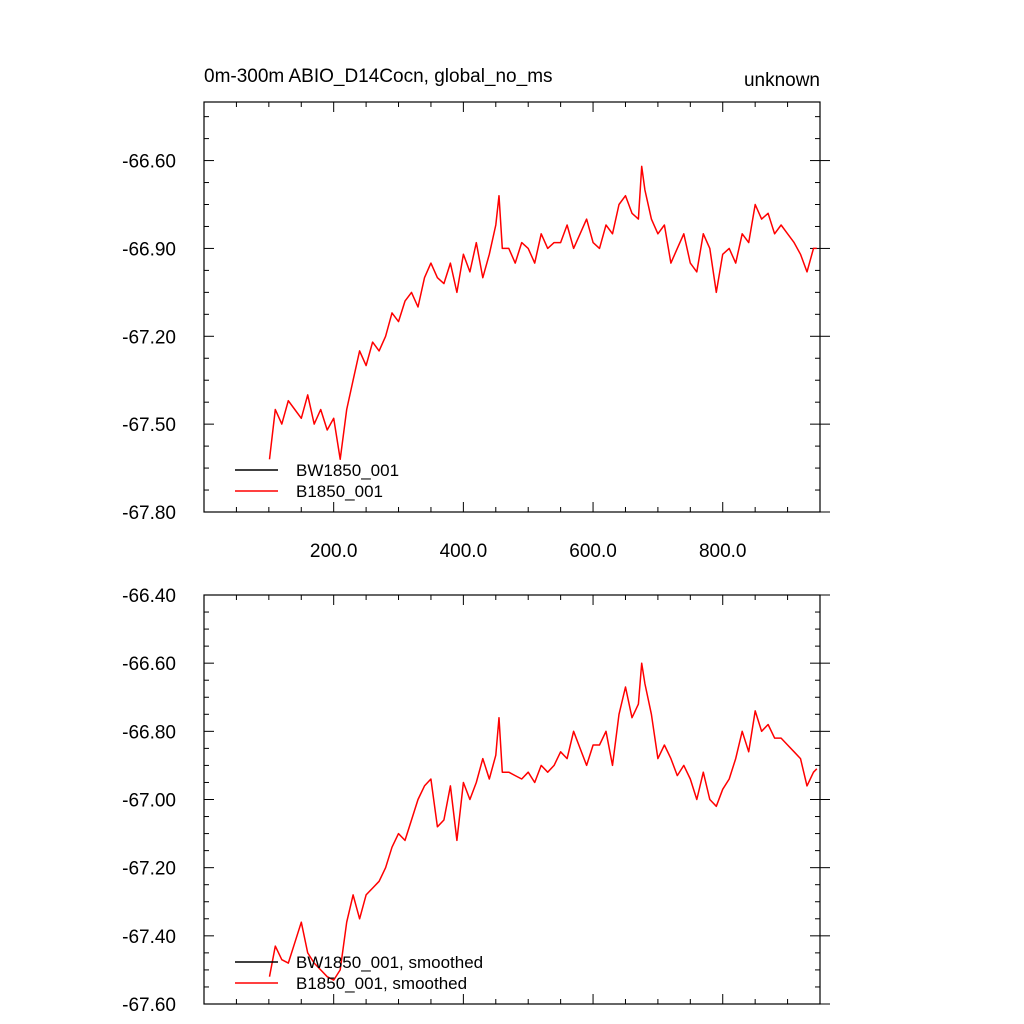  What do you see at coordinates (149, 732) in the screenshot?
I see `y-tick-label: -66.80` at bounding box center [149, 732].